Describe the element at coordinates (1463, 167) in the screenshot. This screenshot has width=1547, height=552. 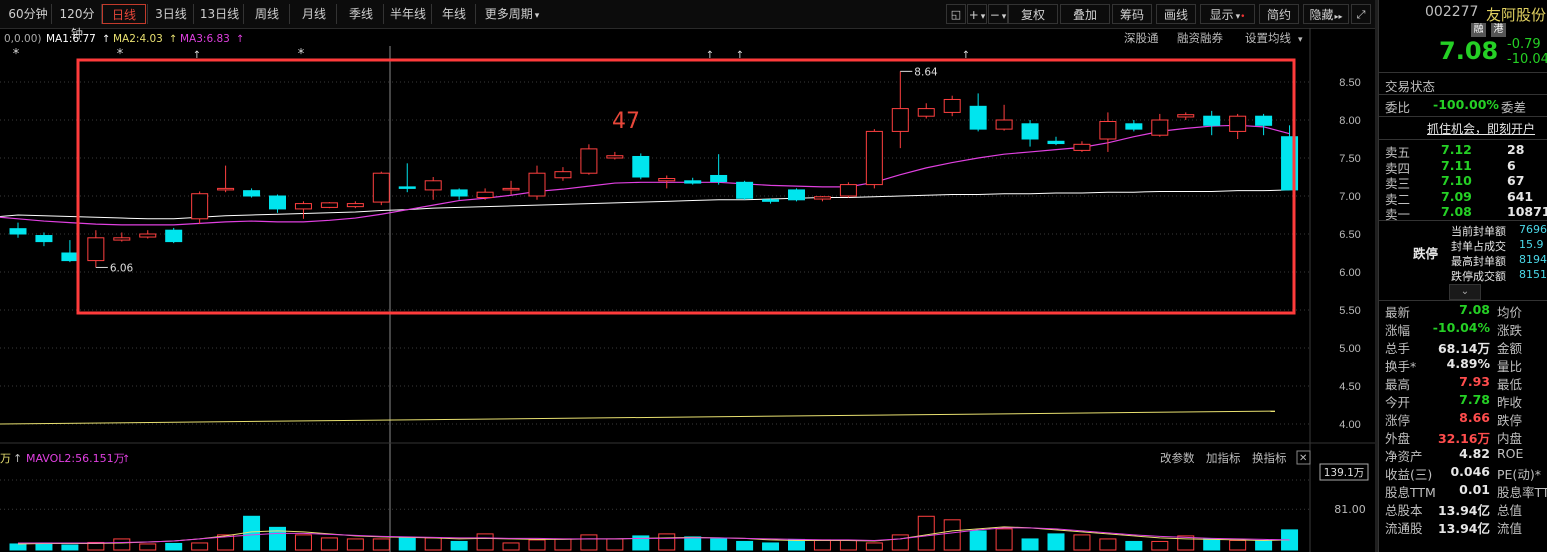
I see `sell-row-1: 卖四 7.11 6` at that location.